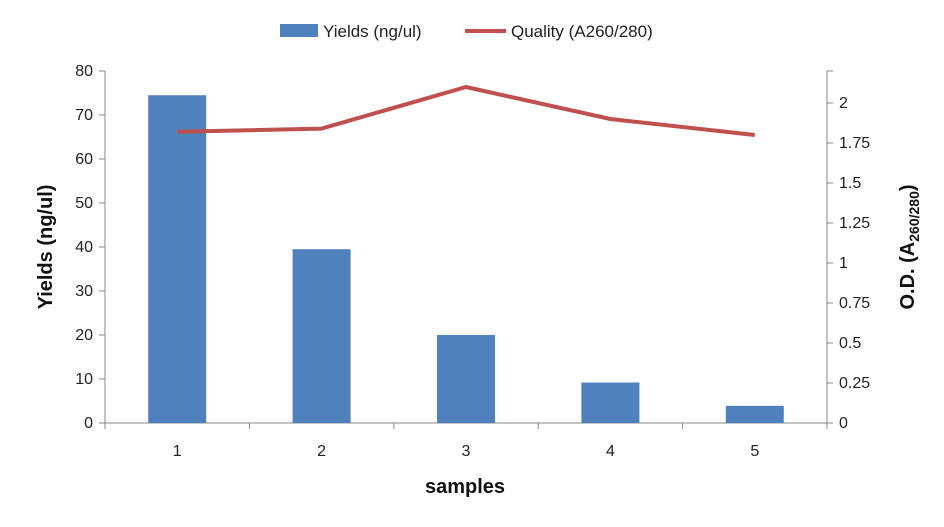 The width and height of the screenshot is (944, 527). What do you see at coordinates (84, 71) in the screenshot?
I see `left-y-tick-label: 80` at bounding box center [84, 71].